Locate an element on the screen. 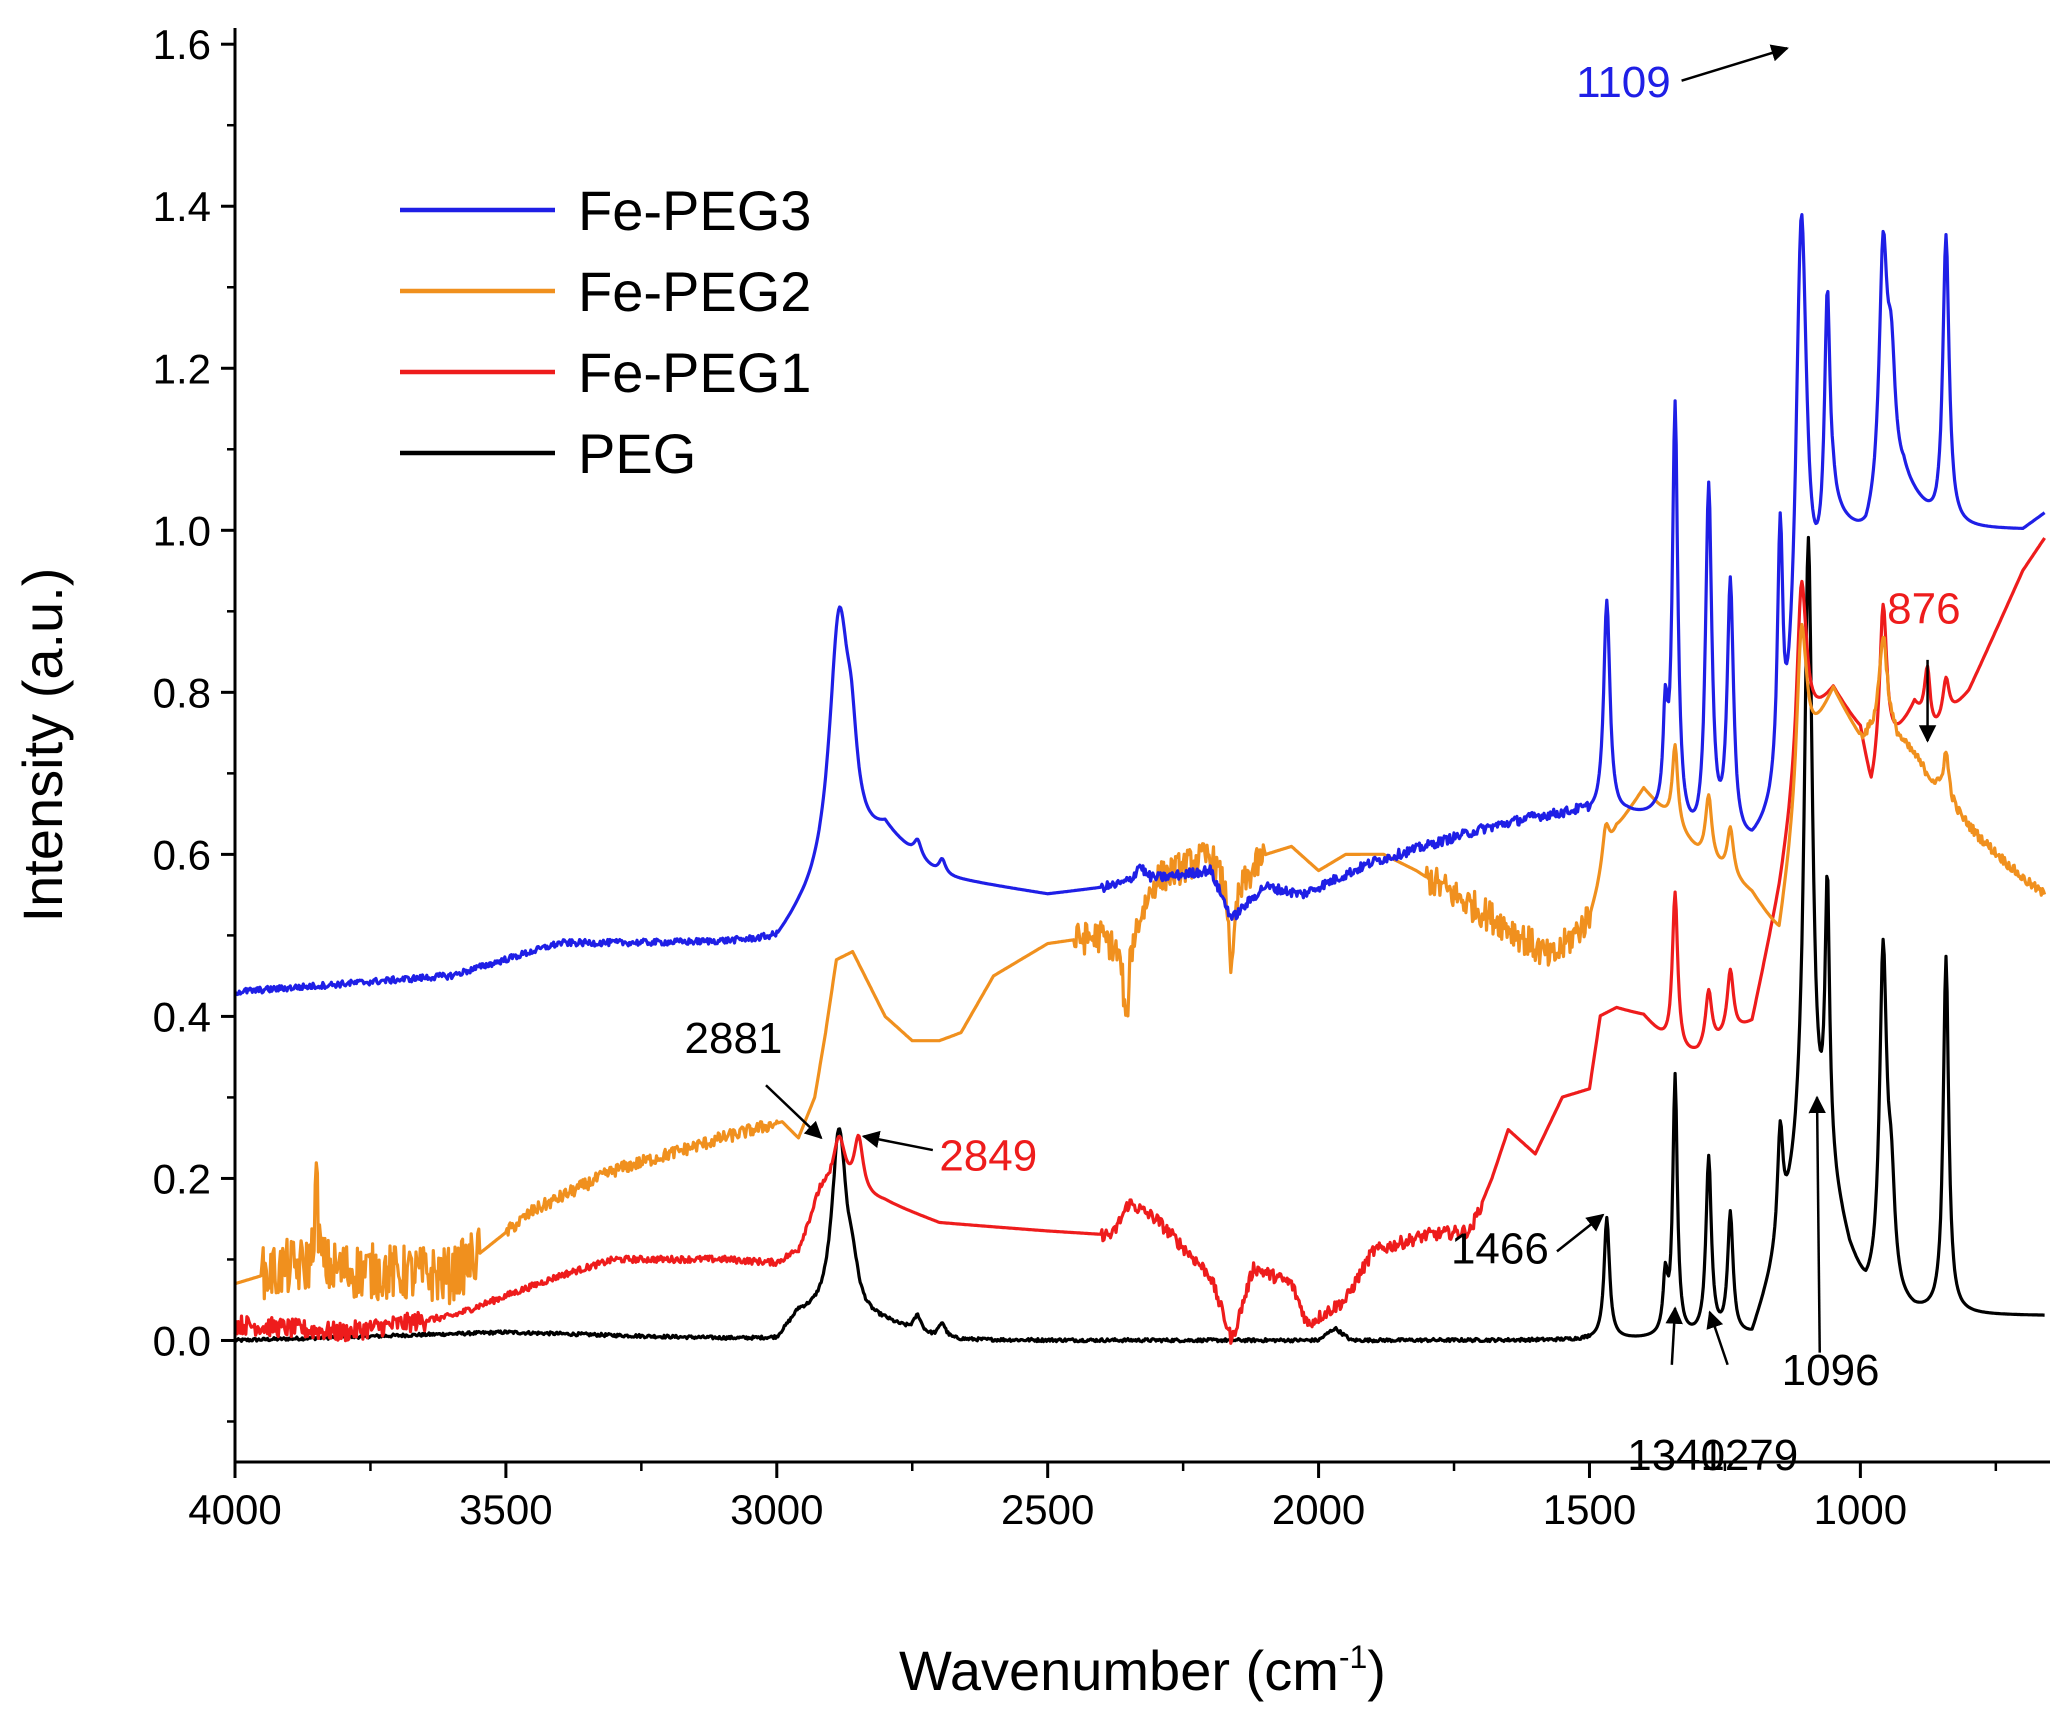 Image resolution: width=2067 pixels, height=1719 pixels. legend: Fe-PEG3 Fe-PEG2 Fe-PEG1 PEG is located at coordinates (605, 332).